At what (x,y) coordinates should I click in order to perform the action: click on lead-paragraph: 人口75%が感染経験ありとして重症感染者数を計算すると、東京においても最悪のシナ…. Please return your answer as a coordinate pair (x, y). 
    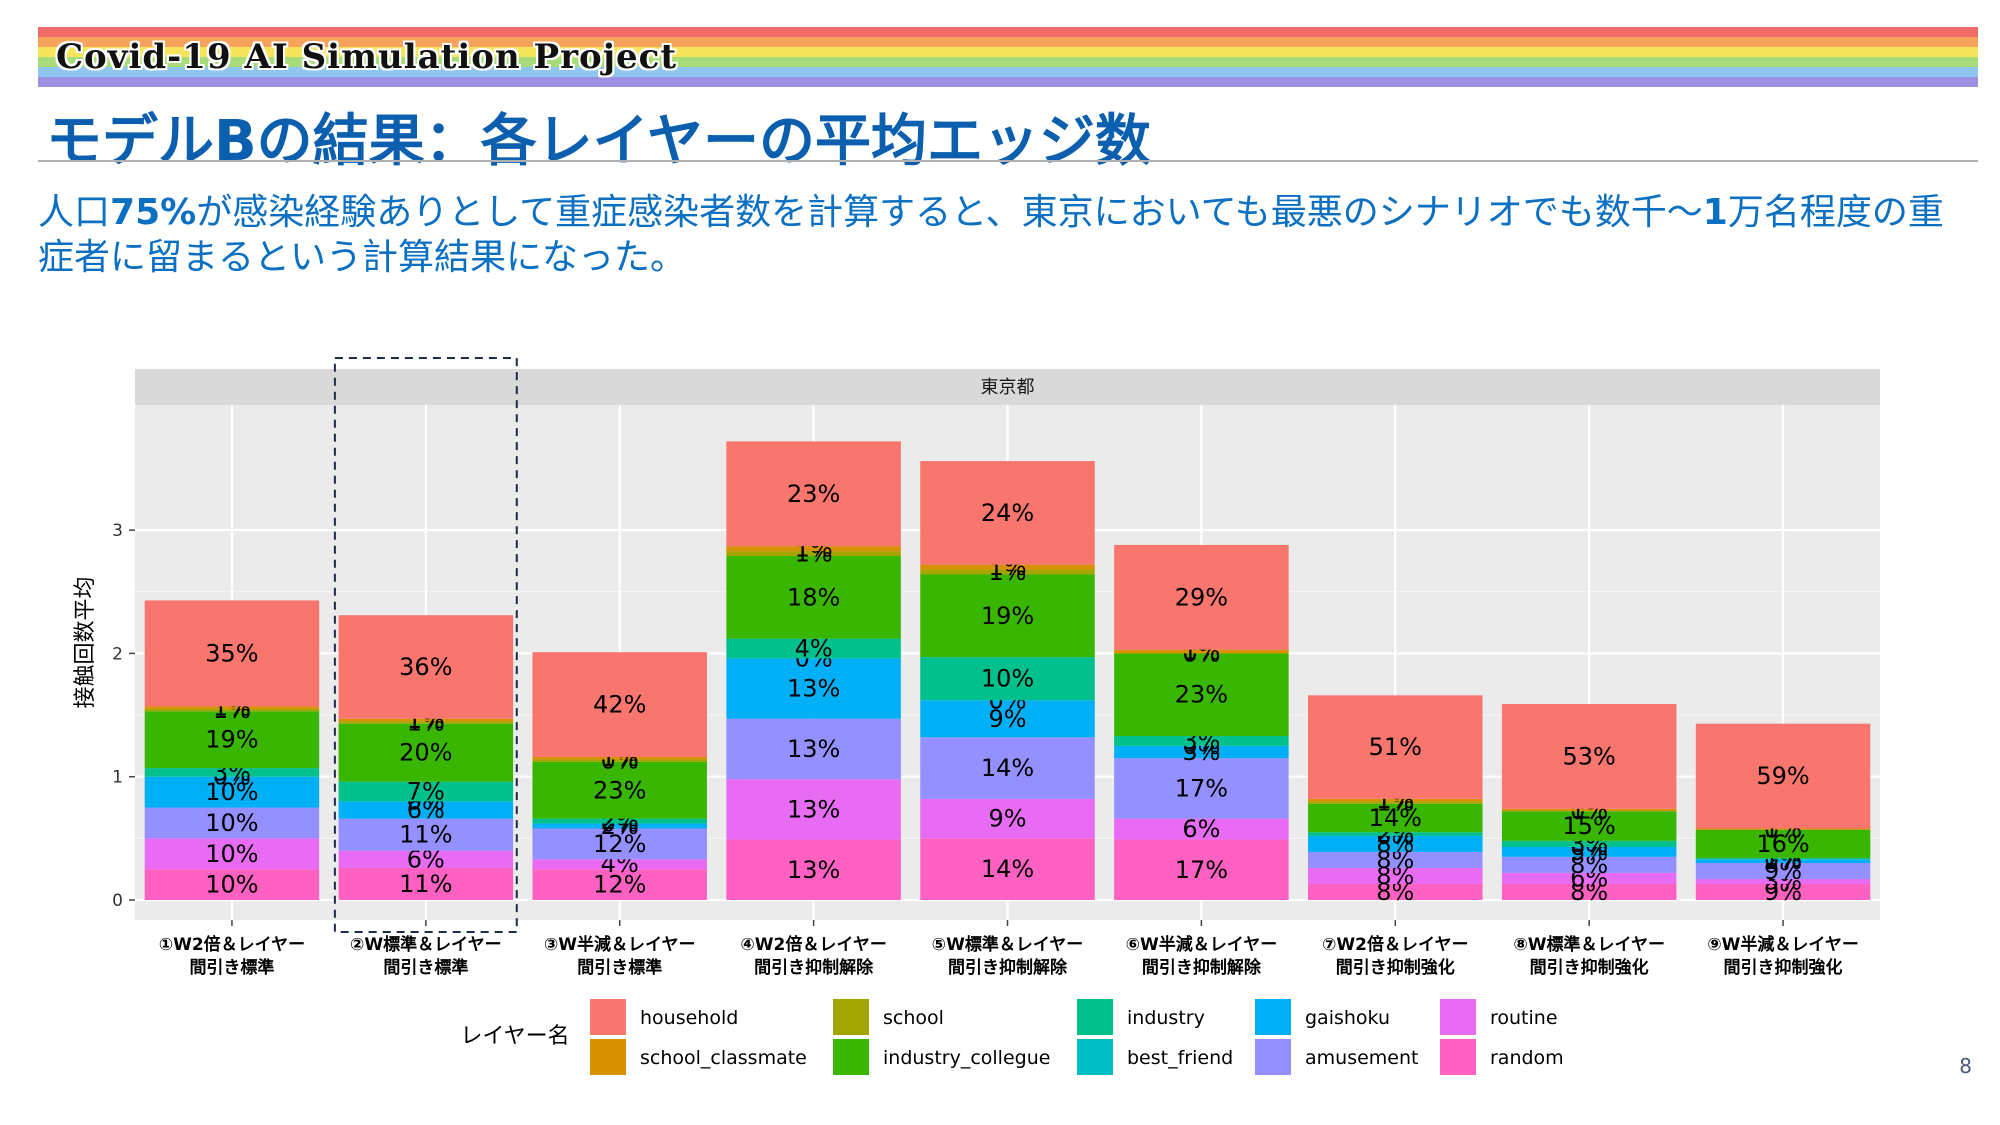
    Looking at the image, I should click on (1003, 235).